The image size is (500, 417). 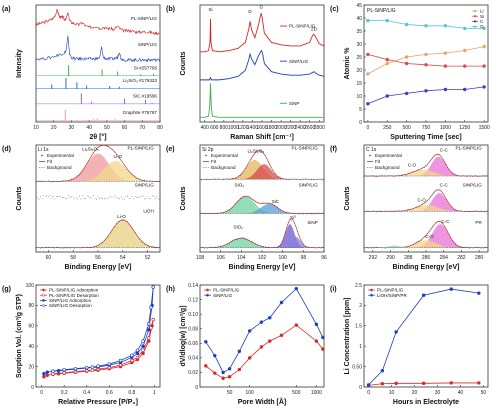 What do you see at coordinates (367, 128) in the screenshot?
I see `x-tick-label: 0` at bounding box center [367, 128].